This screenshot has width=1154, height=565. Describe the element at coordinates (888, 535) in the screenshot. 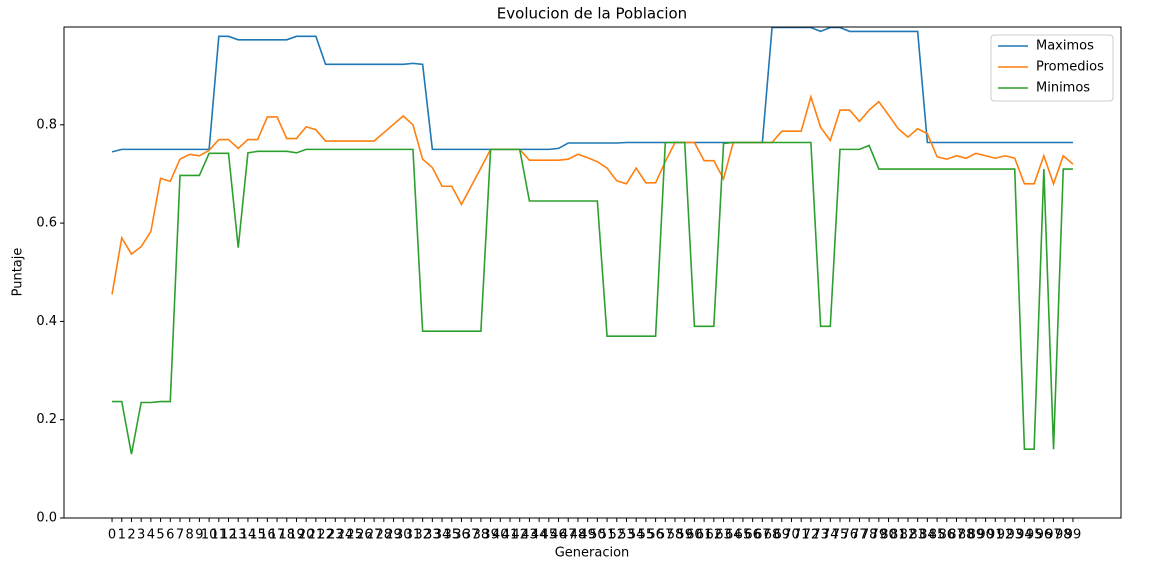

I see `x-tick-label: 80` at that location.